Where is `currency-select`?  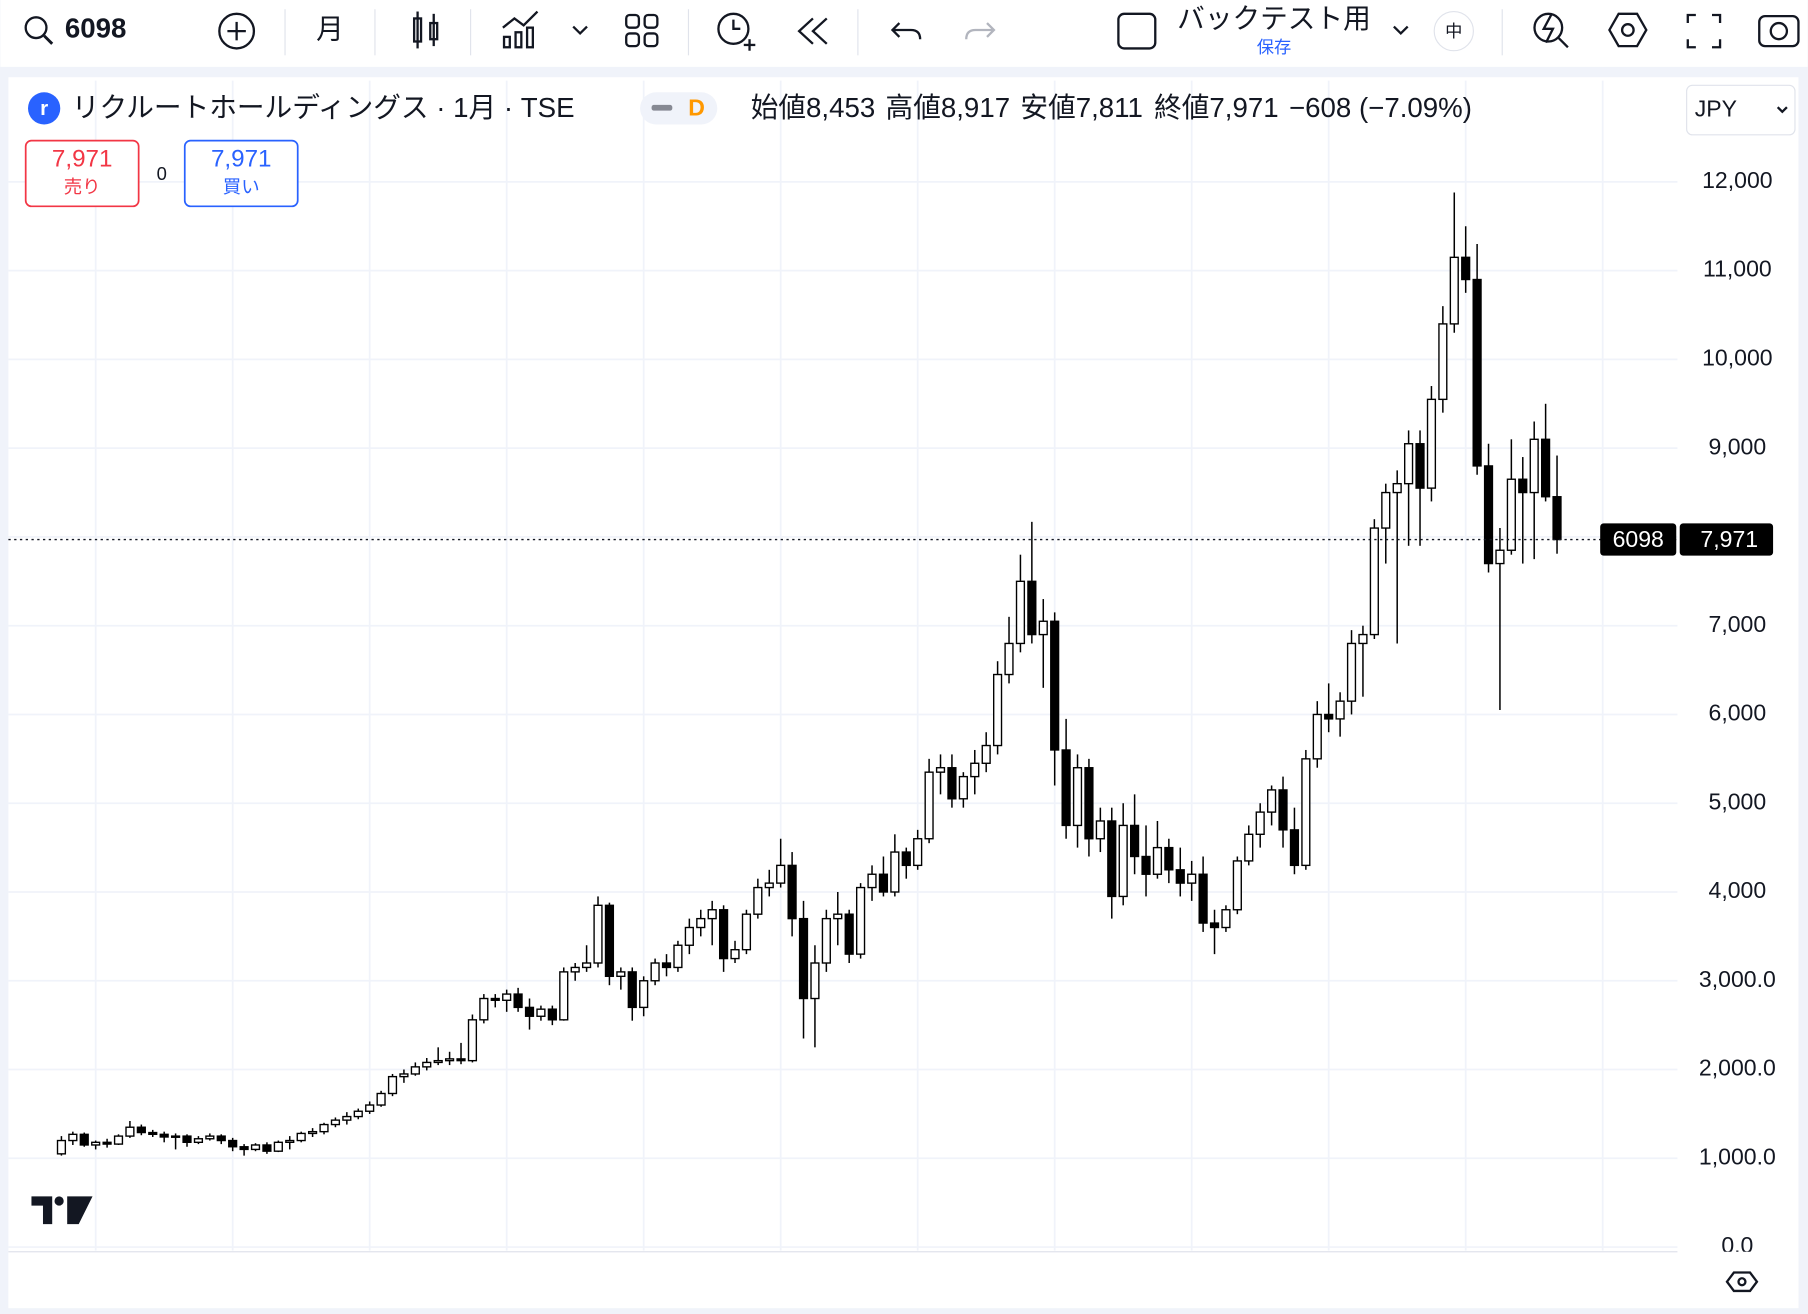 currency-select is located at coordinates (1741, 110).